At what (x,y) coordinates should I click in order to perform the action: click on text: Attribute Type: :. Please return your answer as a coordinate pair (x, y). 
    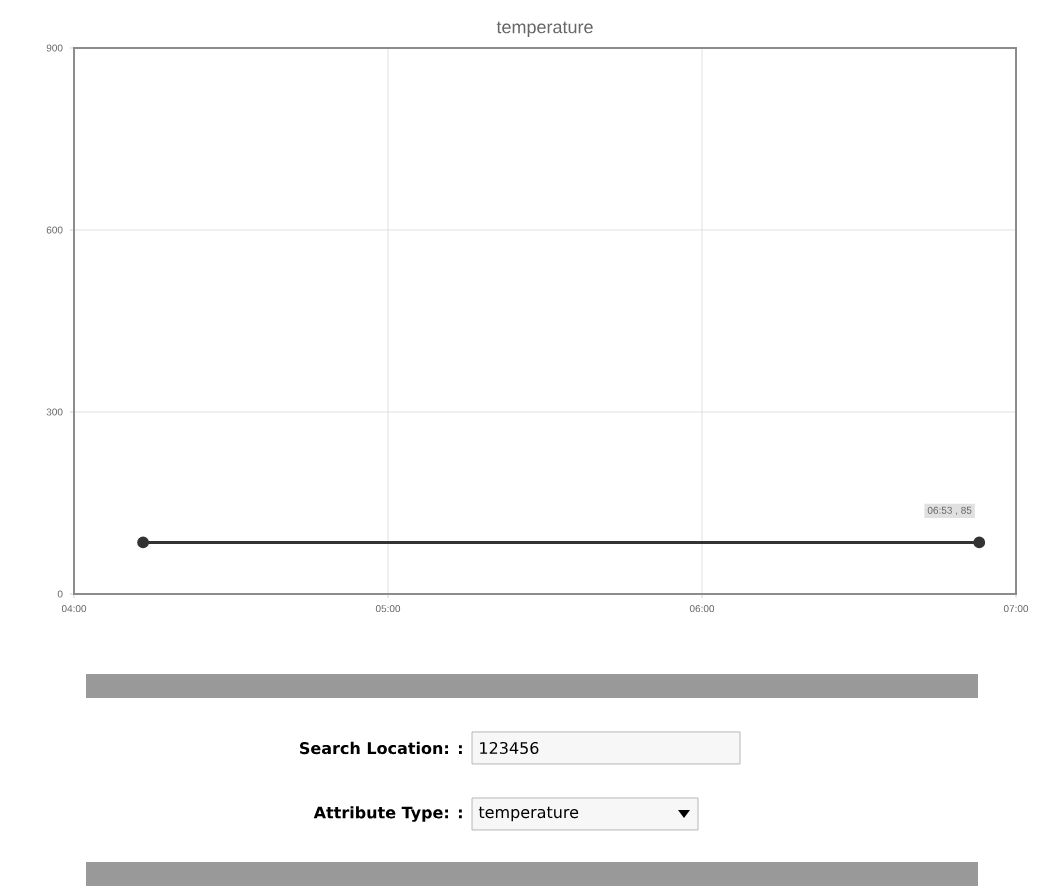
    Looking at the image, I should click on (387, 814).